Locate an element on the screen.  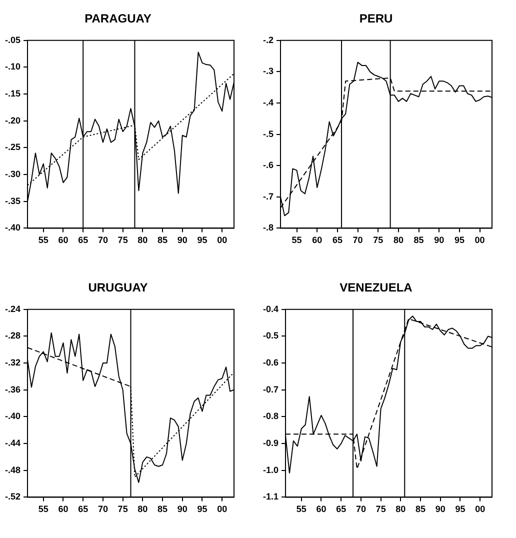
y-tick-label: -.24 is located at coordinates (12, 309).